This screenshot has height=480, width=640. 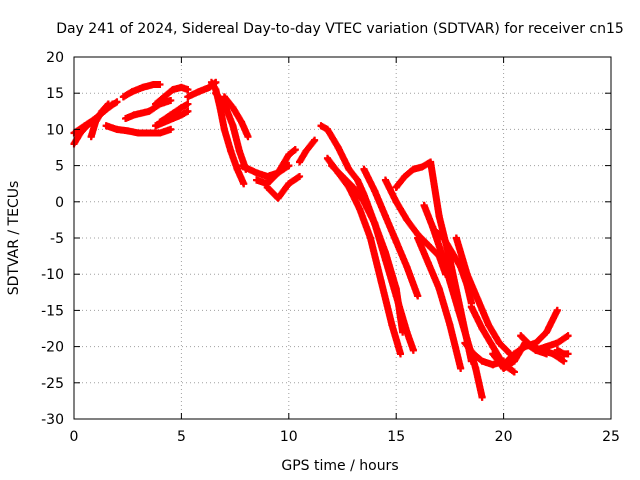 What do you see at coordinates (181, 437) in the screenshot?
I see `x-tick-label: 5` at bounding box center [181, 437].